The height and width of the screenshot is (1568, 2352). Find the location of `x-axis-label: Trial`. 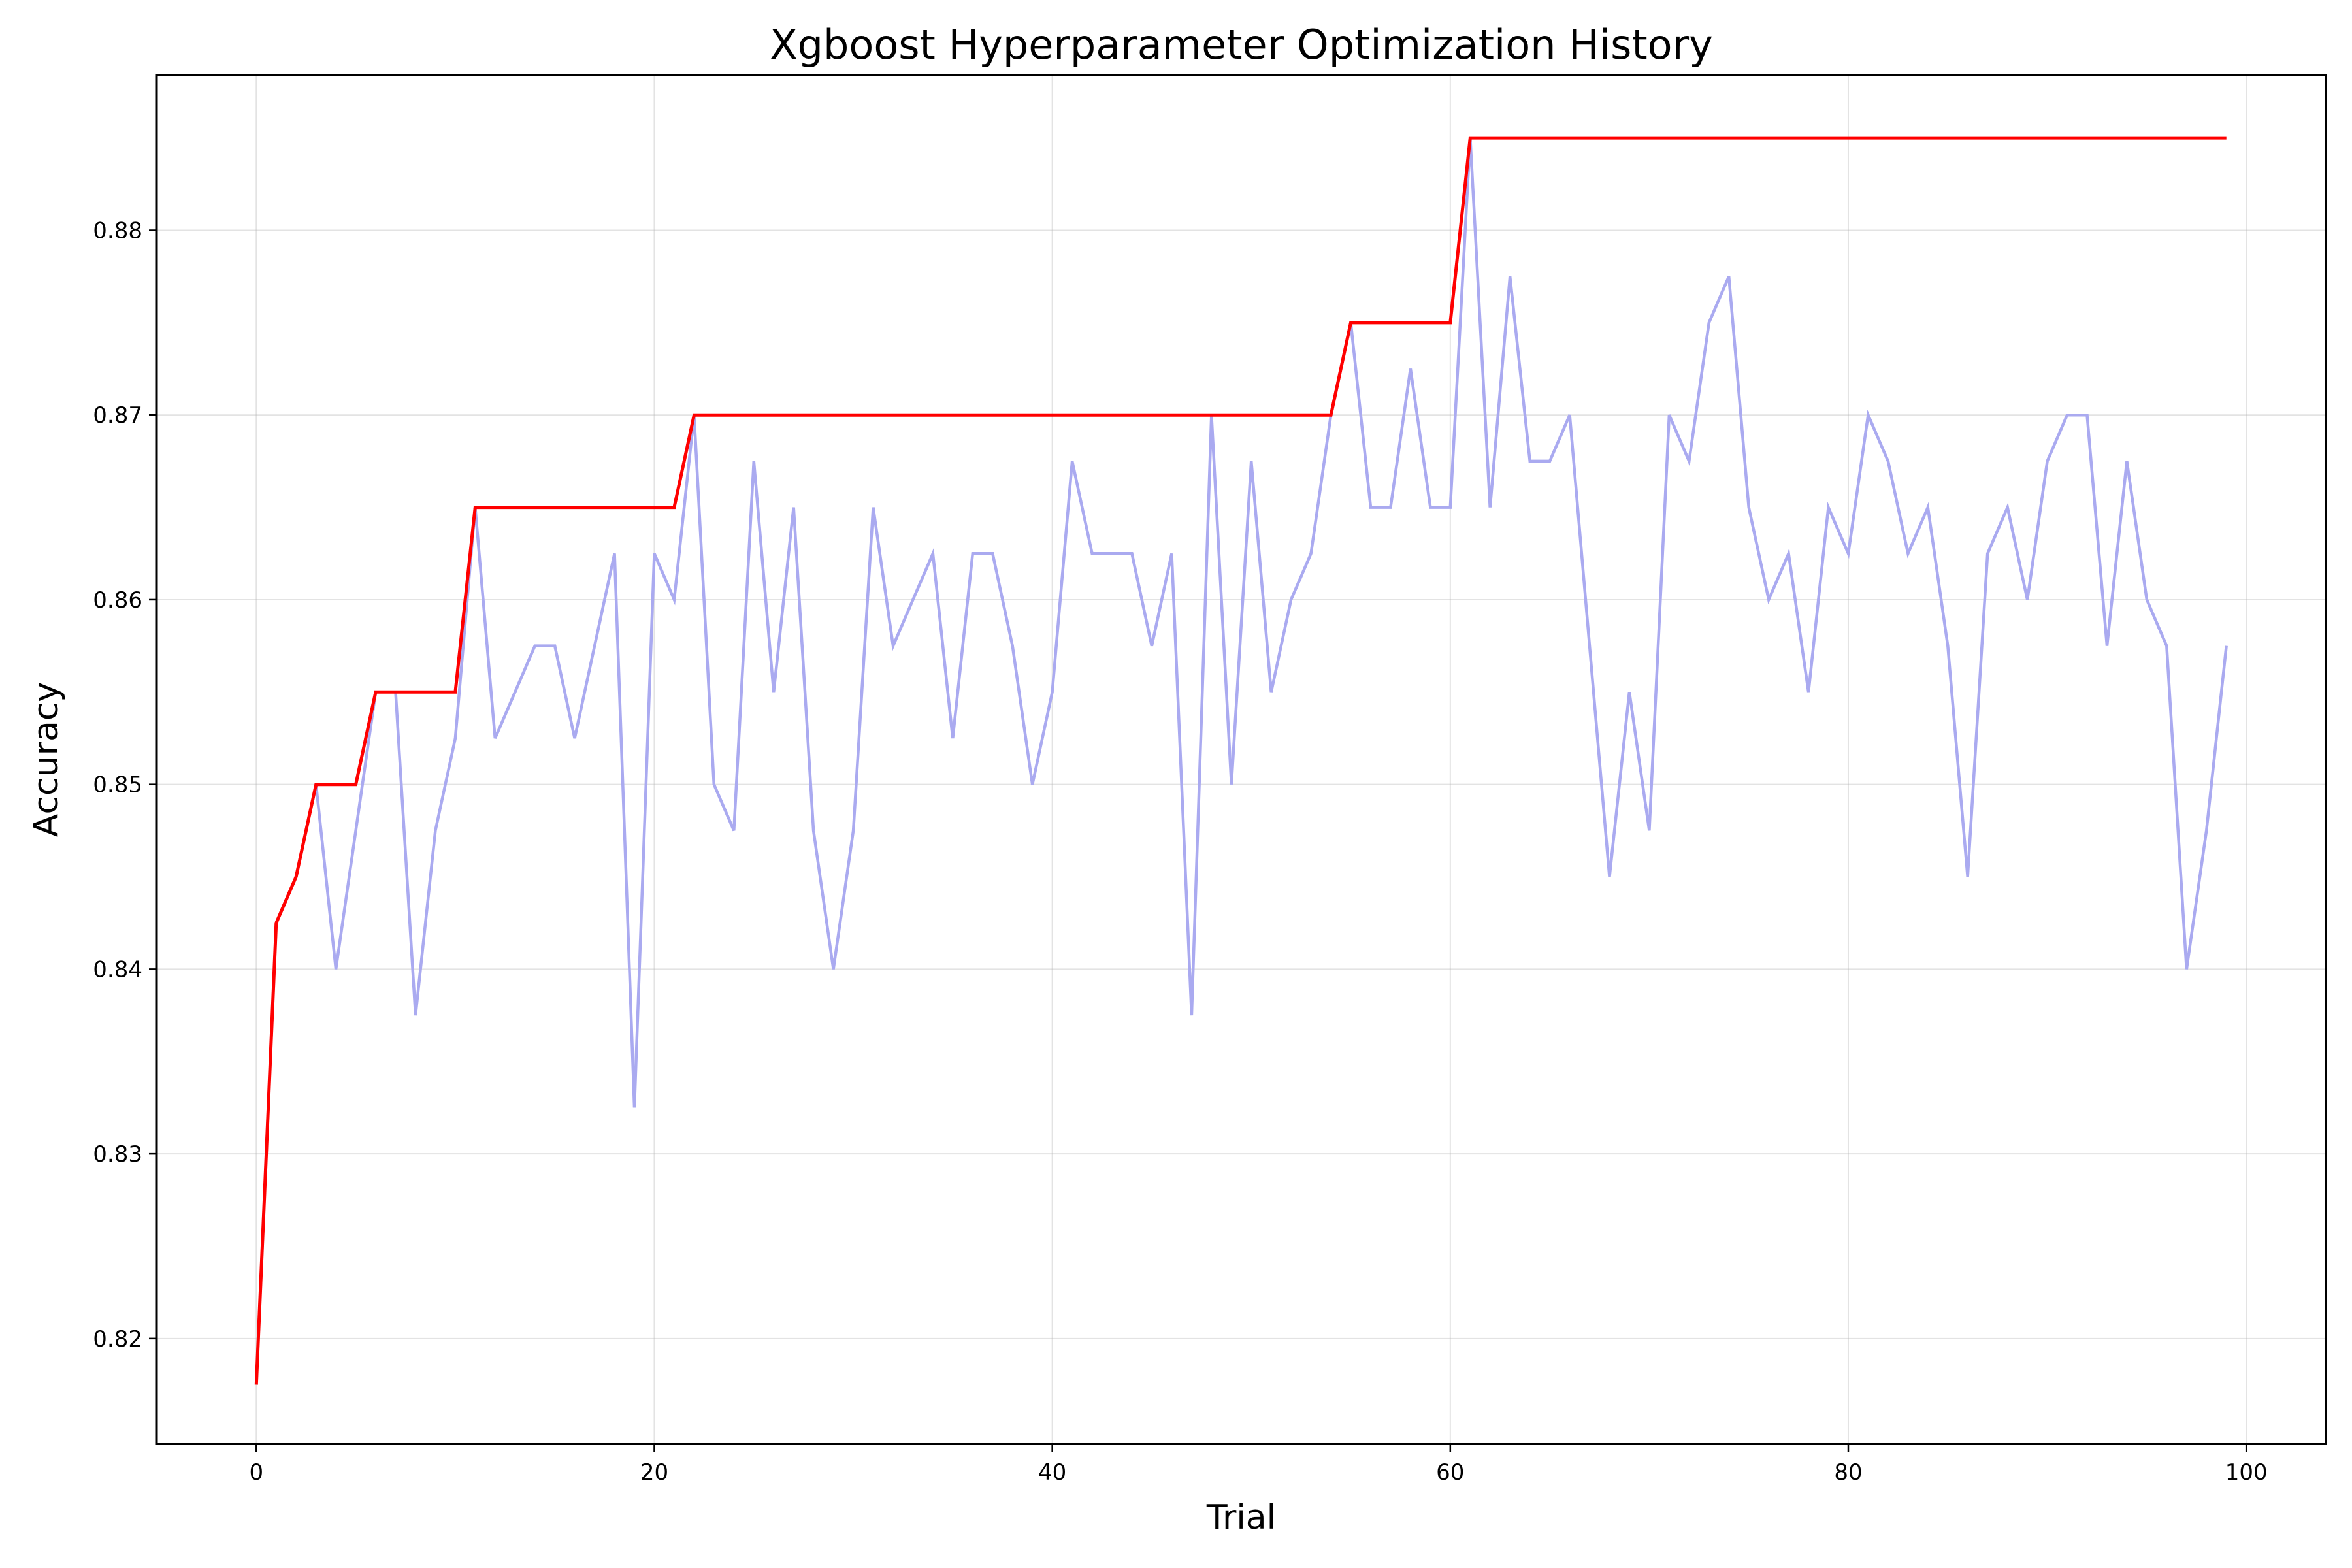

x-axis-label: Trial is located at coordinates (1241, 1517).